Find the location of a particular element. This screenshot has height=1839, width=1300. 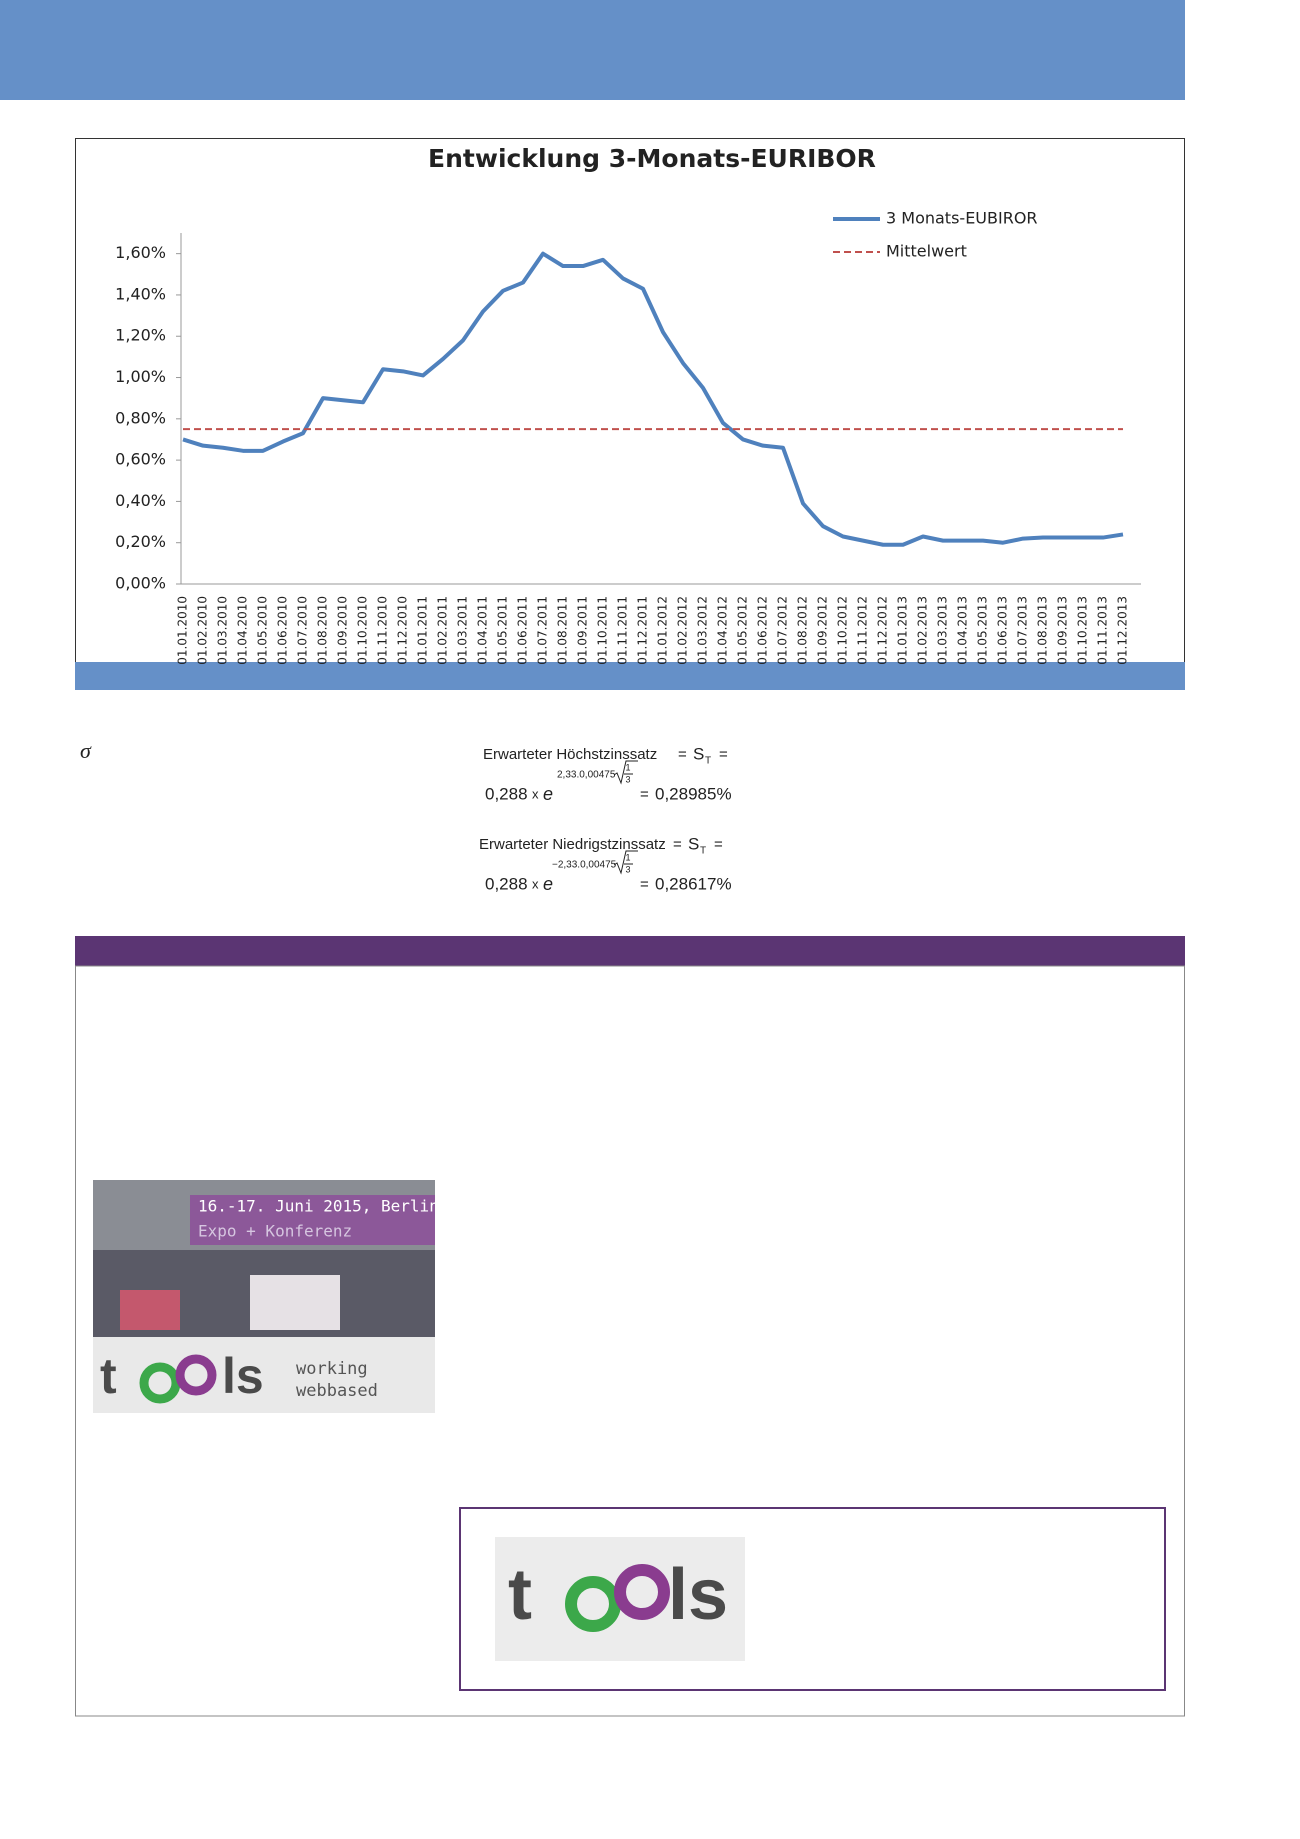

x-tick-label: 01.05.2011 is located at coordinates (503, 630).